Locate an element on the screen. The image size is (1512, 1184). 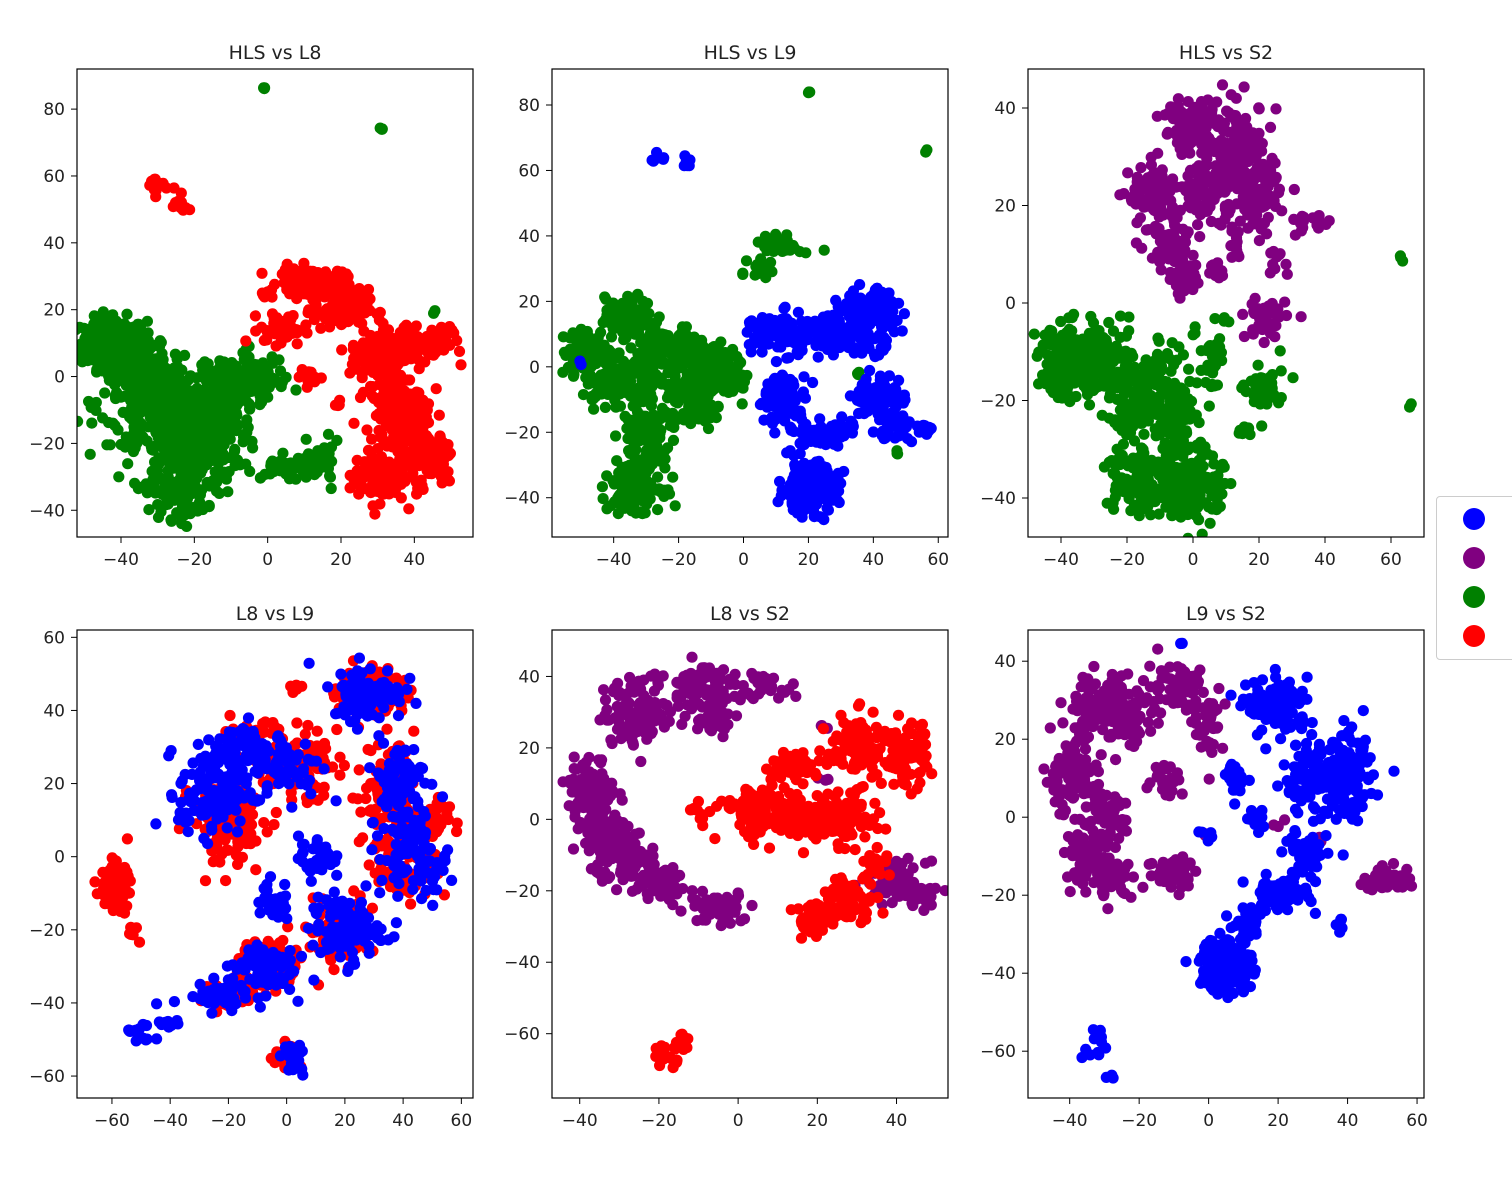
x-tick-label: −40 is located at coordinates (121, 560).